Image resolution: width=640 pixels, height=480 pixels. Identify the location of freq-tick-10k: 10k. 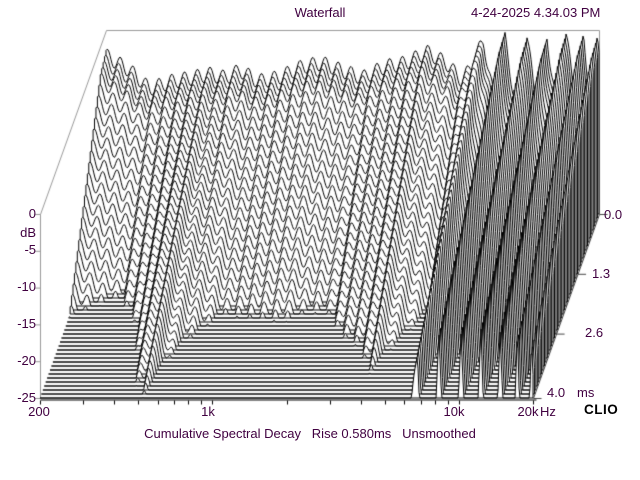
(454, 411).